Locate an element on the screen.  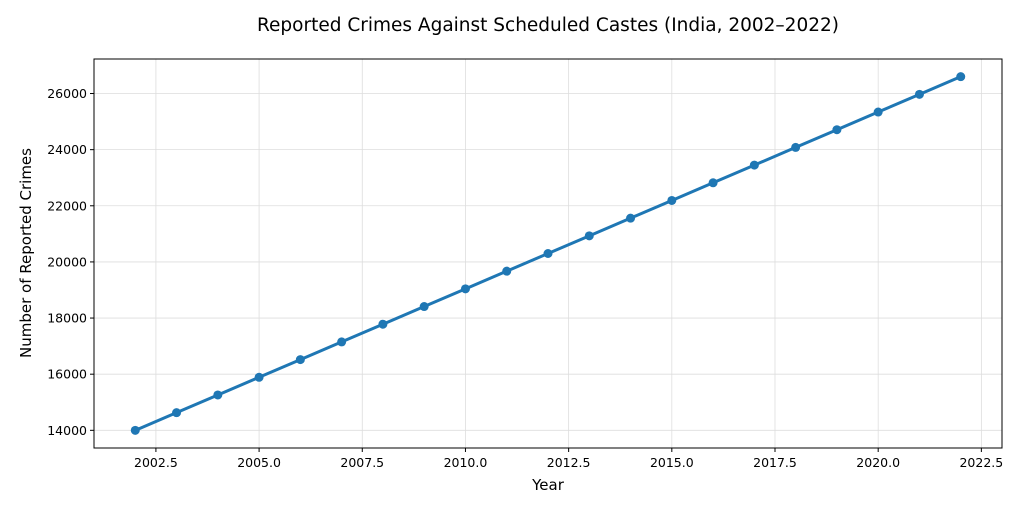
y-tick-label: 18000 is located at coordinates (67, 318).